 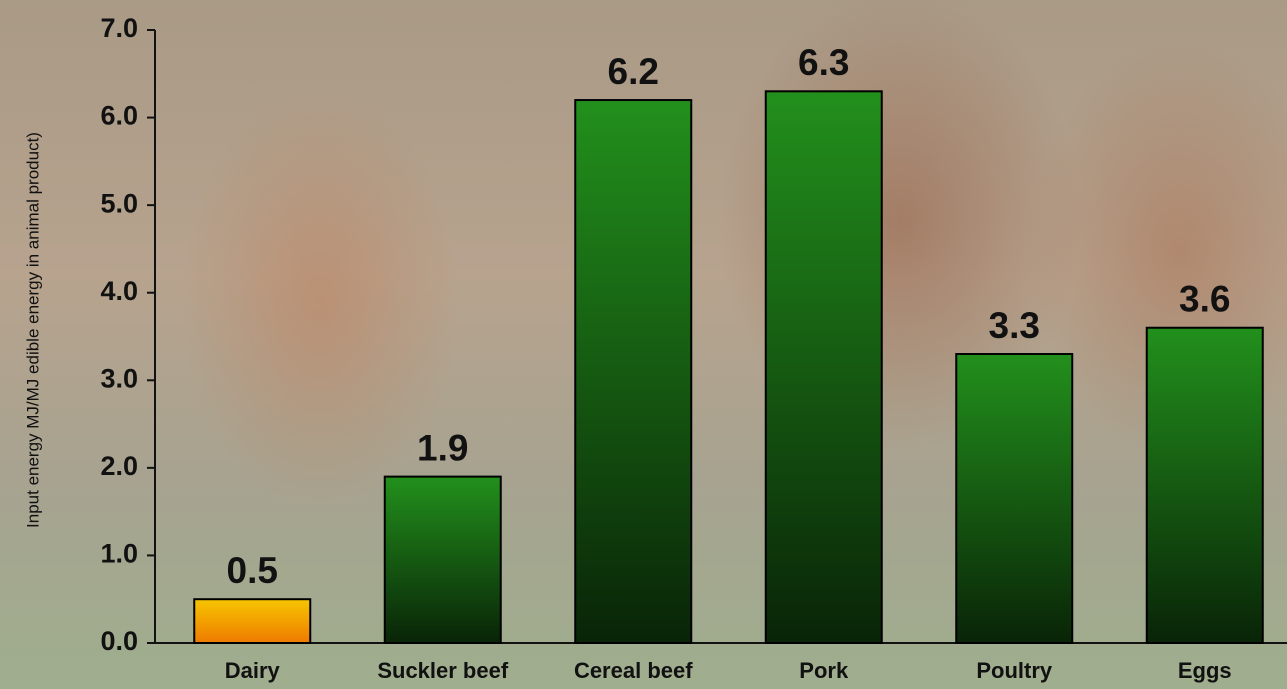 I want to click on y-tick-label: 5.0, so click(x=119, y=203).